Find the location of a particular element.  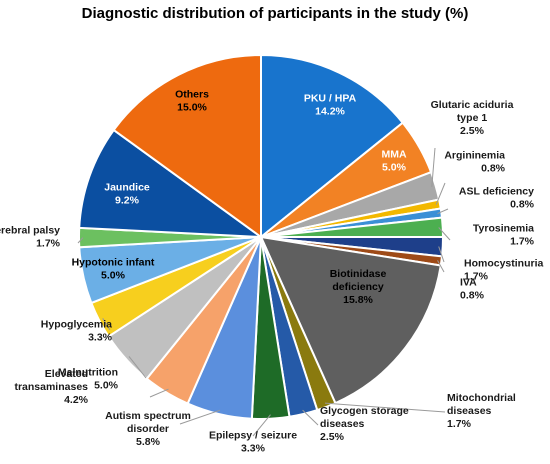

slice-name: Glycogen storage is located at coordinates (364, 411).